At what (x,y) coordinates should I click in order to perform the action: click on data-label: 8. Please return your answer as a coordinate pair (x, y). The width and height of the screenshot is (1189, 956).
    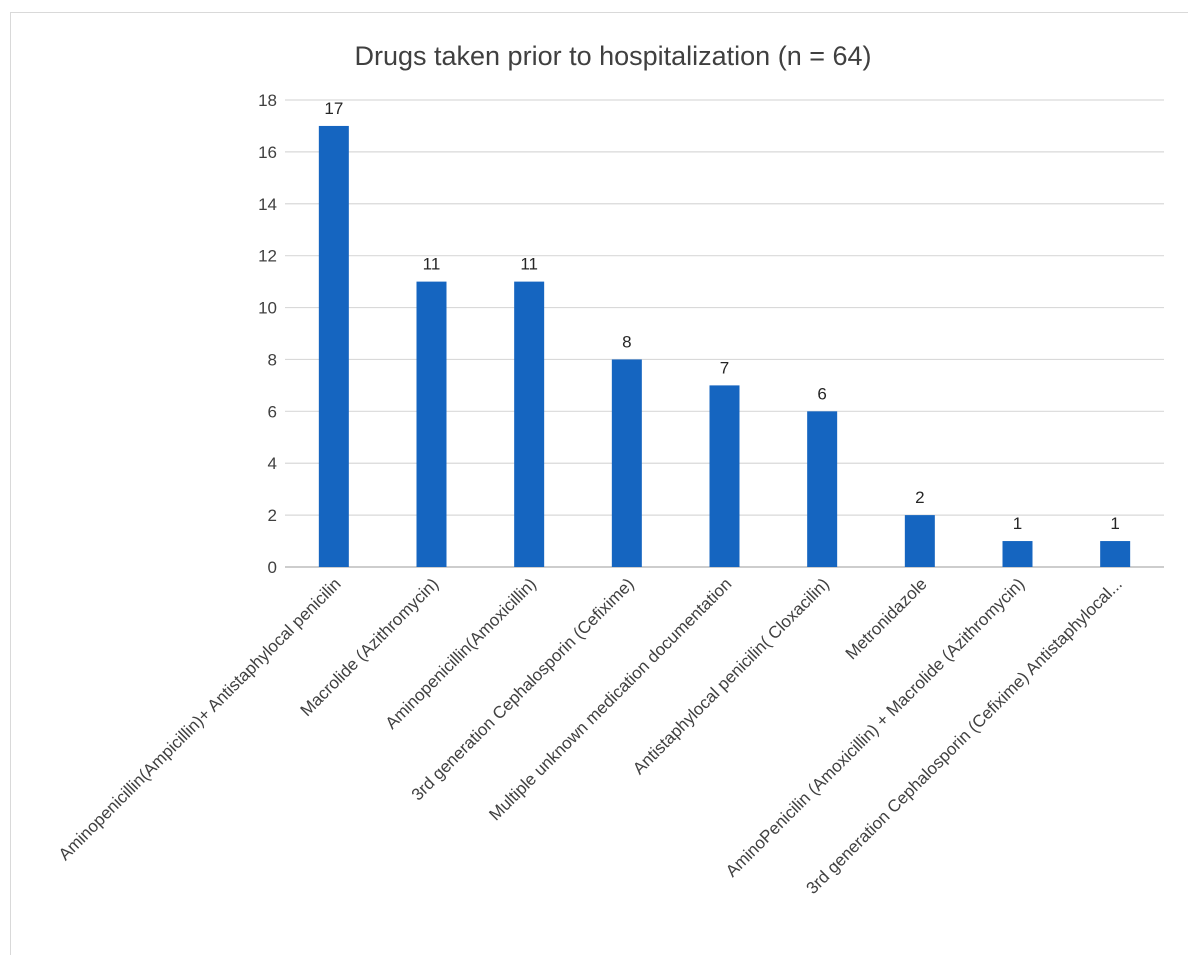
    Looking at the image, I should click on (626, 341).